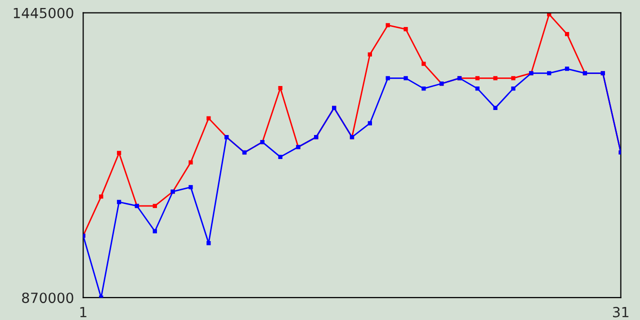  Describe the element at coordinates (620, 312) in the screenshot. I see `x-tick-label: 31` at that location.